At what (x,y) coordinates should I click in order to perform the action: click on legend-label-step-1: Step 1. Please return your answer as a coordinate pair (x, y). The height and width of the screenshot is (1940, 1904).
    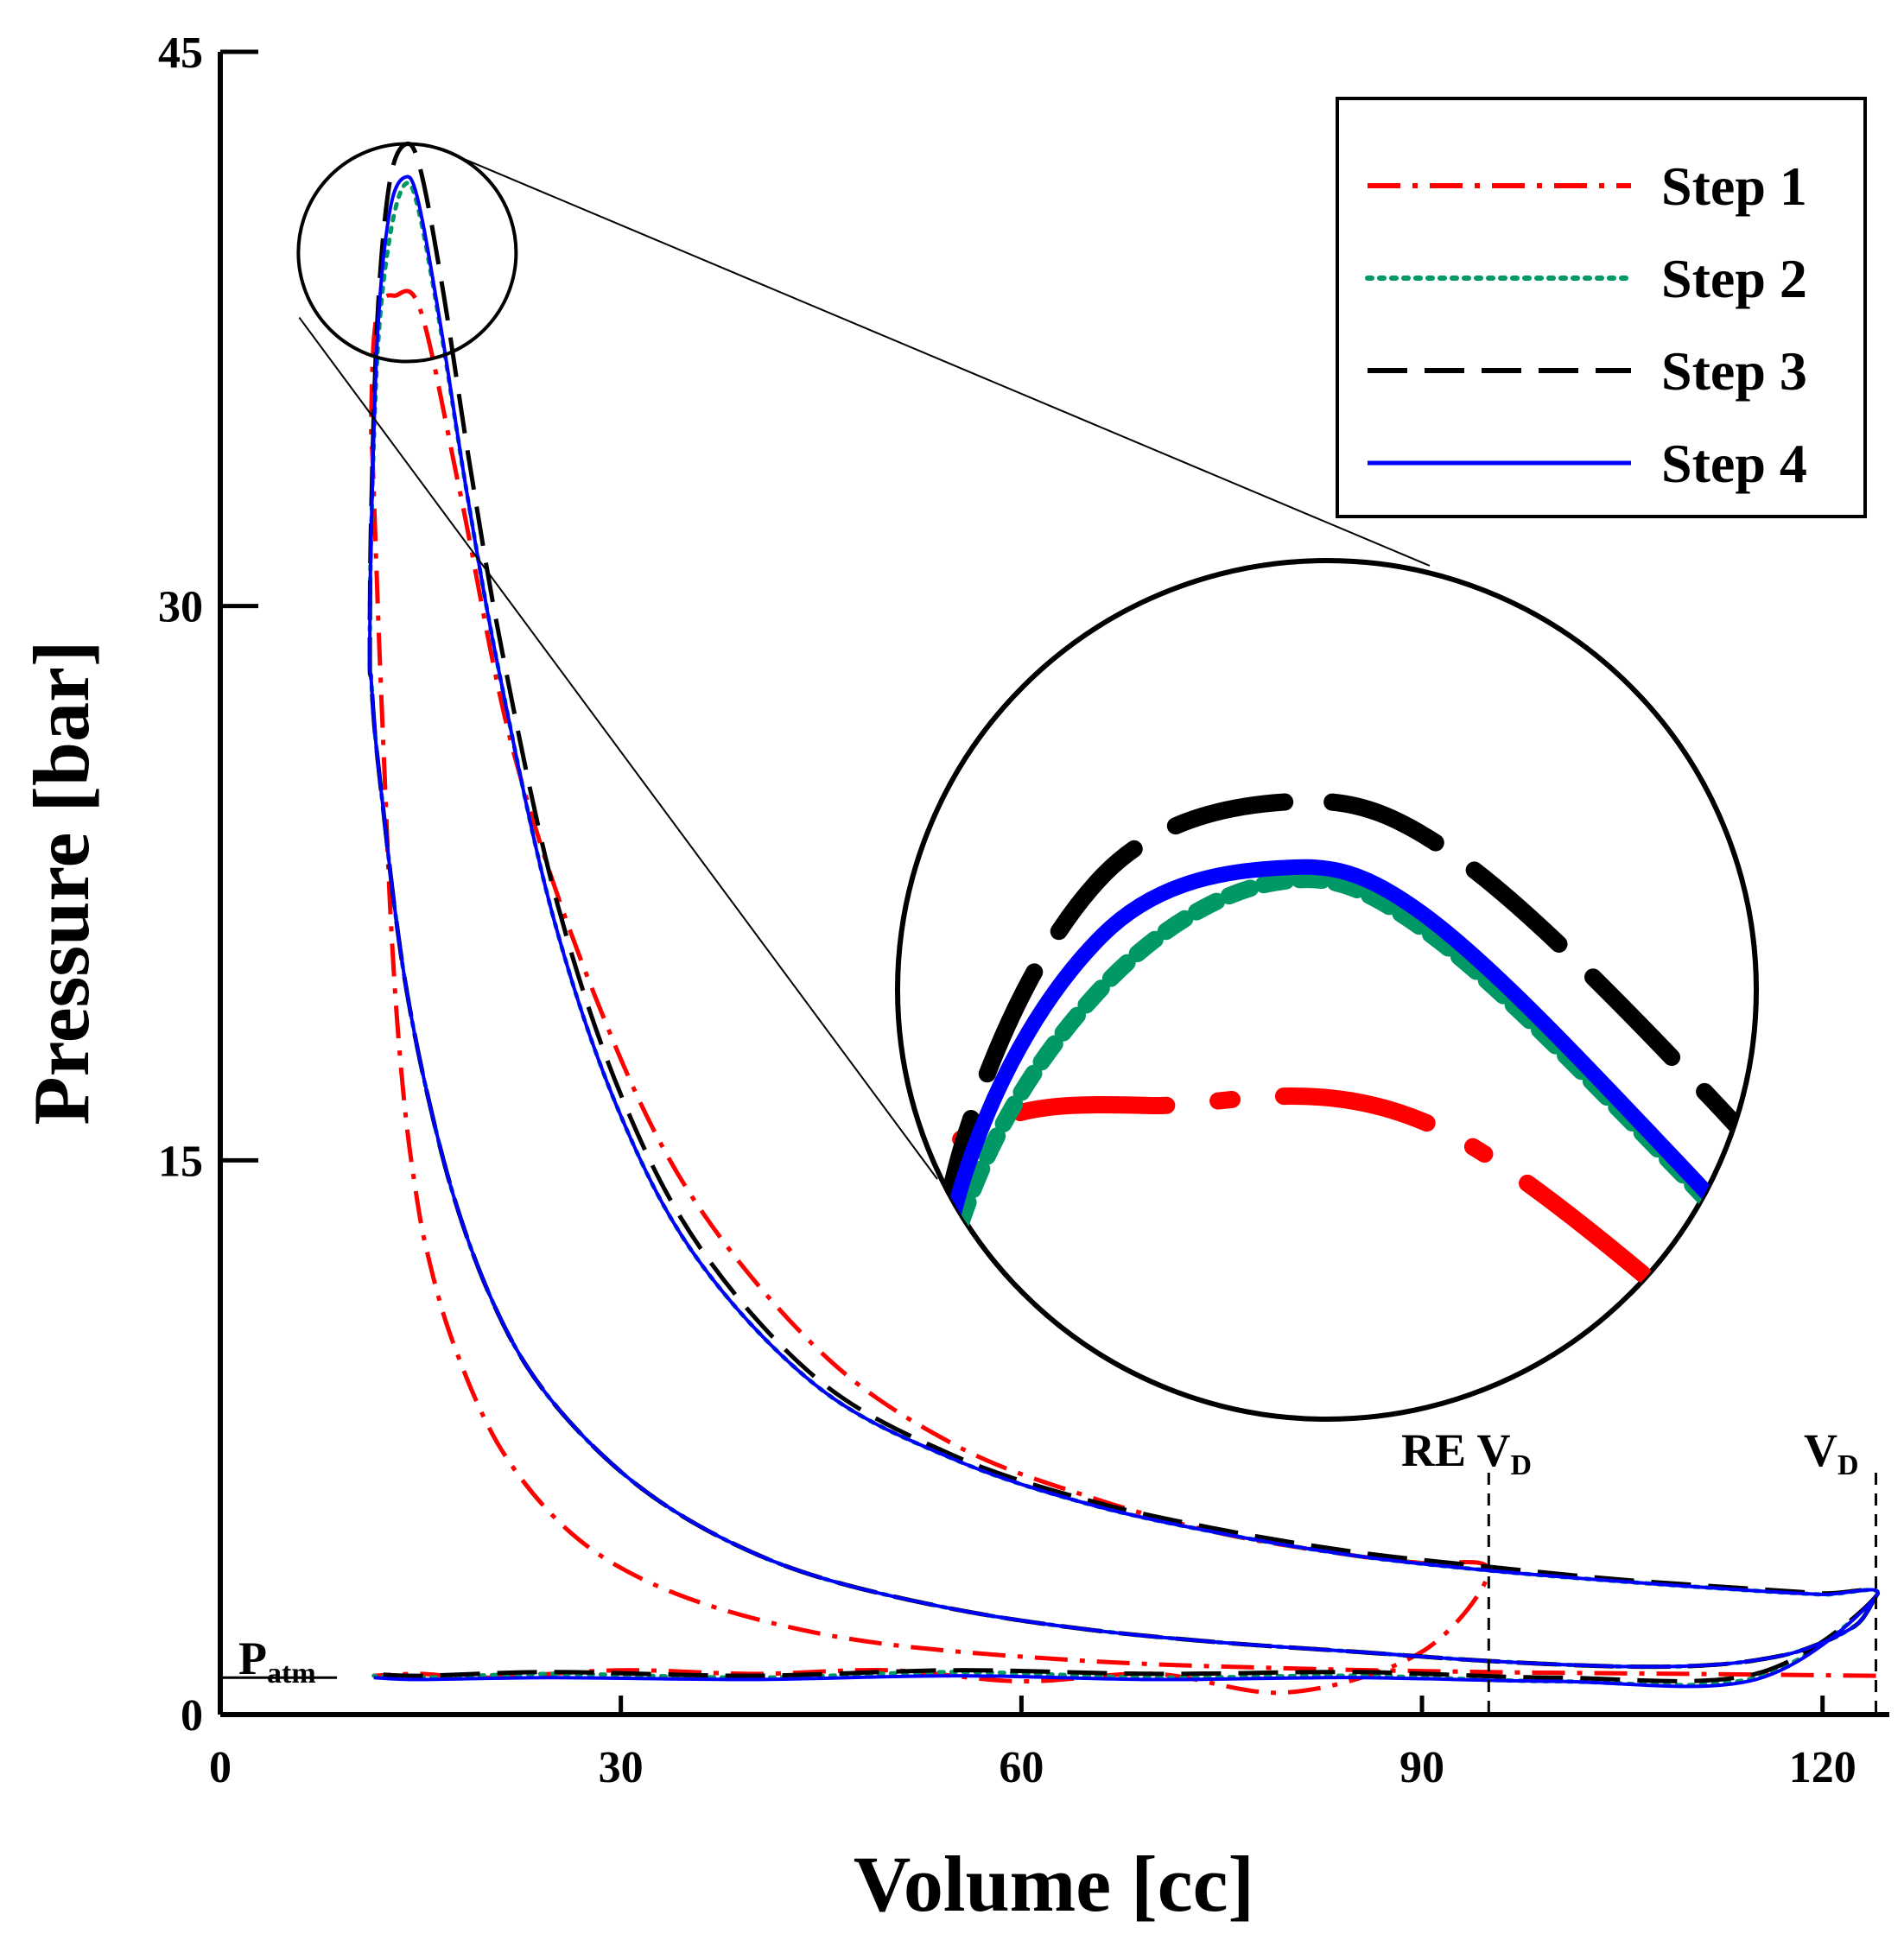
    Looking at the image, I should click on (1734, 186).